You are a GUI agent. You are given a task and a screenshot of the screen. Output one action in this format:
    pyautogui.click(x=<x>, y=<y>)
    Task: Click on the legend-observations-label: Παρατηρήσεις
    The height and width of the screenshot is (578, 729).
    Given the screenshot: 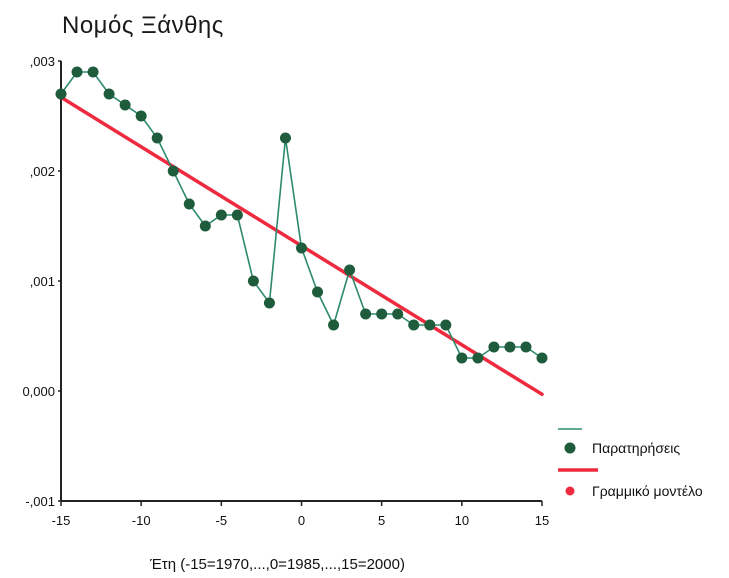 What is the action you would take?
    pyautogui.click(x=636, y=448)
    